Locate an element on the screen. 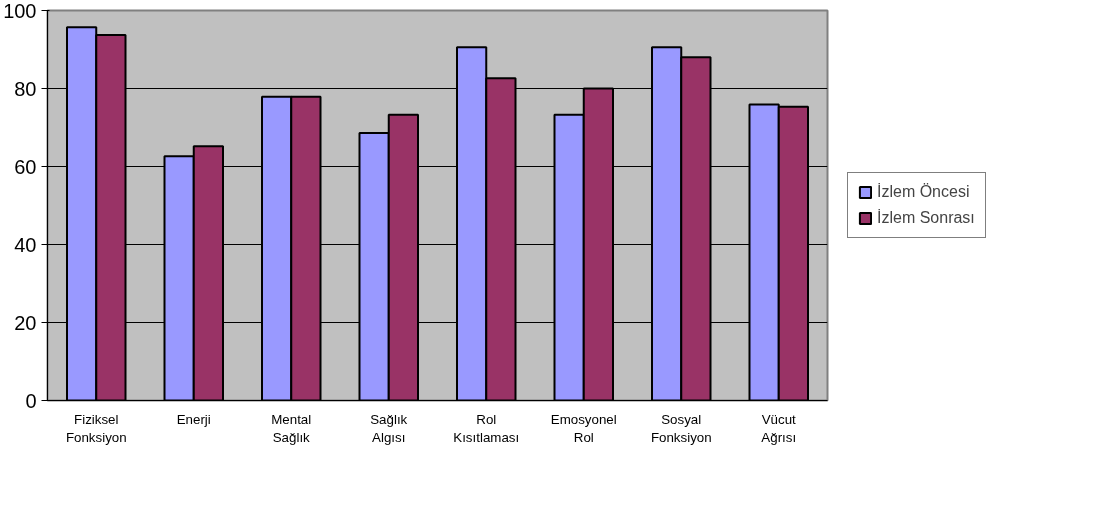  y-tick-label: 80 is located at coordinates (25, 88).